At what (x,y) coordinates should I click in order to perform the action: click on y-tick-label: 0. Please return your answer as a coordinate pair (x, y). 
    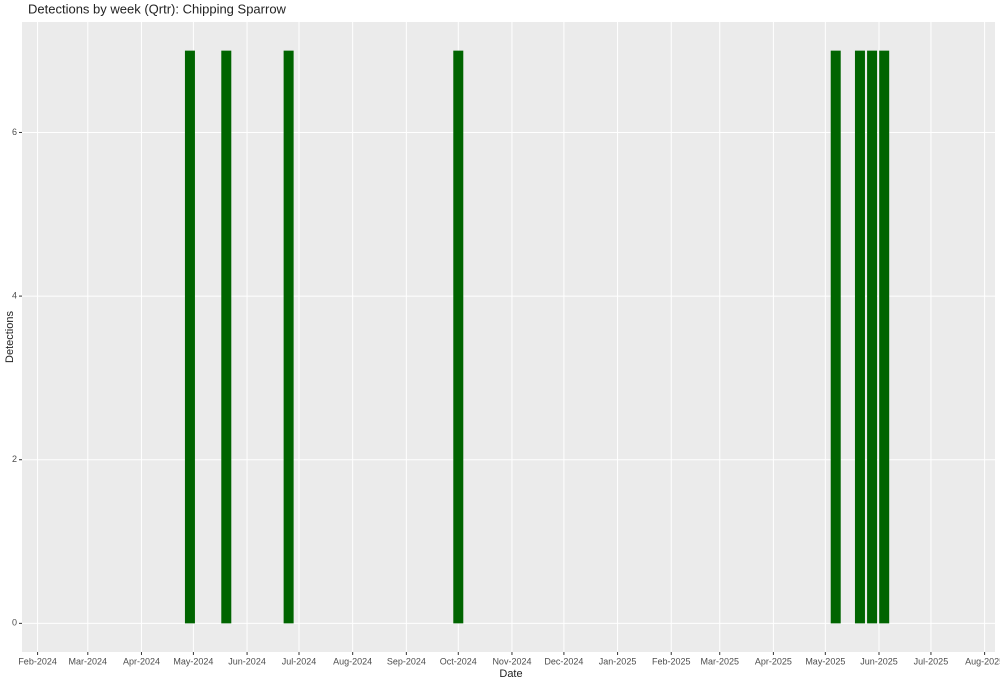
    Looking at the image, I should click on (14, 623).